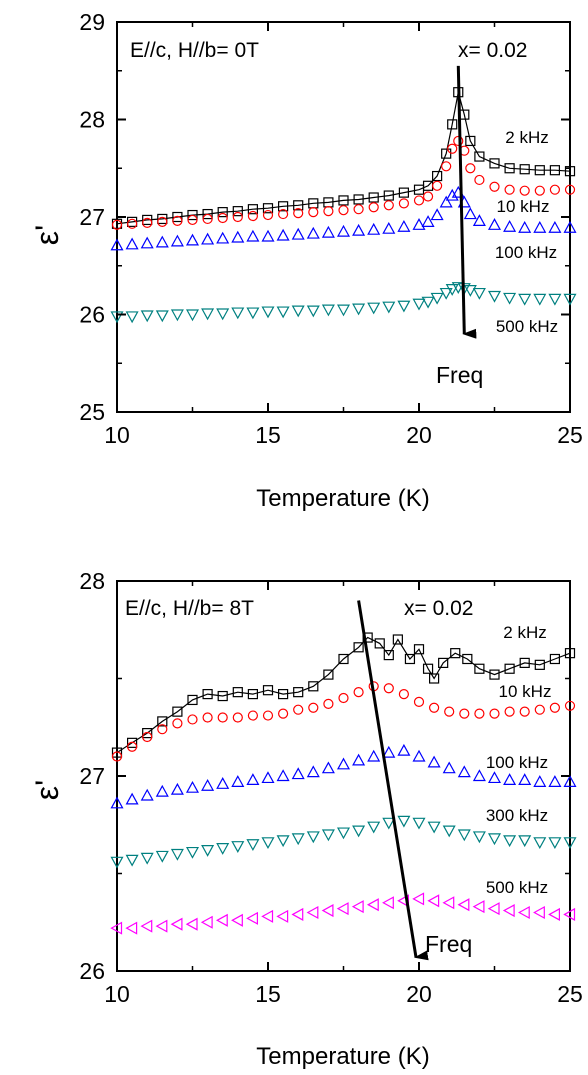 The width and height of the screenshot is (588, 1075). What do you see at coordinates (343, 182) in the screenshot?
I see `series-10-khz` at bounding box center [343, 182].